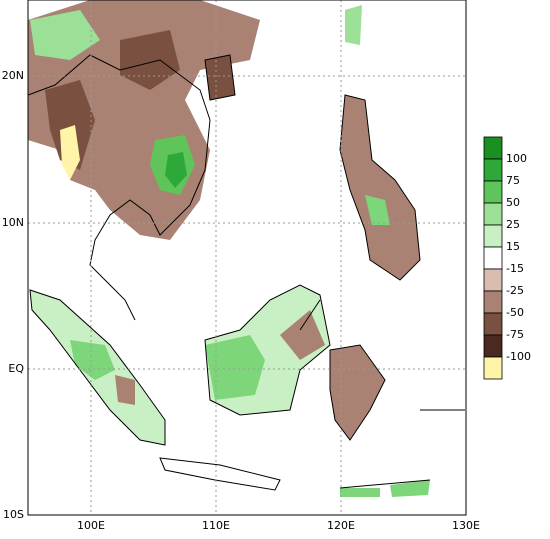  I want to click on colorbar-label: 15, so click(513, 246).